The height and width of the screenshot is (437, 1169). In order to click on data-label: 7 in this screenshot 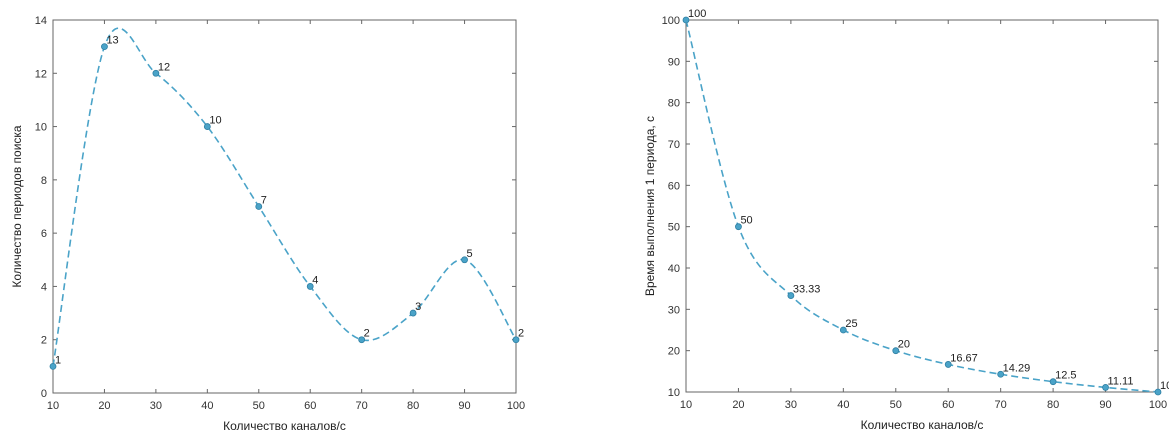, I will do `click(264, 201)`.